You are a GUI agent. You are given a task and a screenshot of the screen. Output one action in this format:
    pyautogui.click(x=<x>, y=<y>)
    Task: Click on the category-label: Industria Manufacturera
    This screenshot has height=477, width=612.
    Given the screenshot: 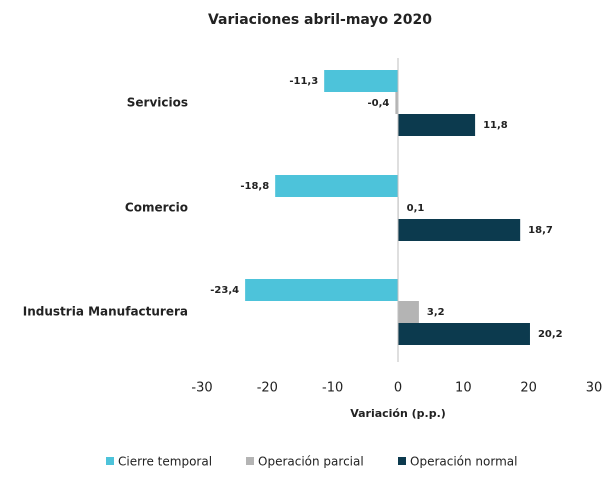 What is the action you would take?
    pyautogui.click(x=105, y=312)
    